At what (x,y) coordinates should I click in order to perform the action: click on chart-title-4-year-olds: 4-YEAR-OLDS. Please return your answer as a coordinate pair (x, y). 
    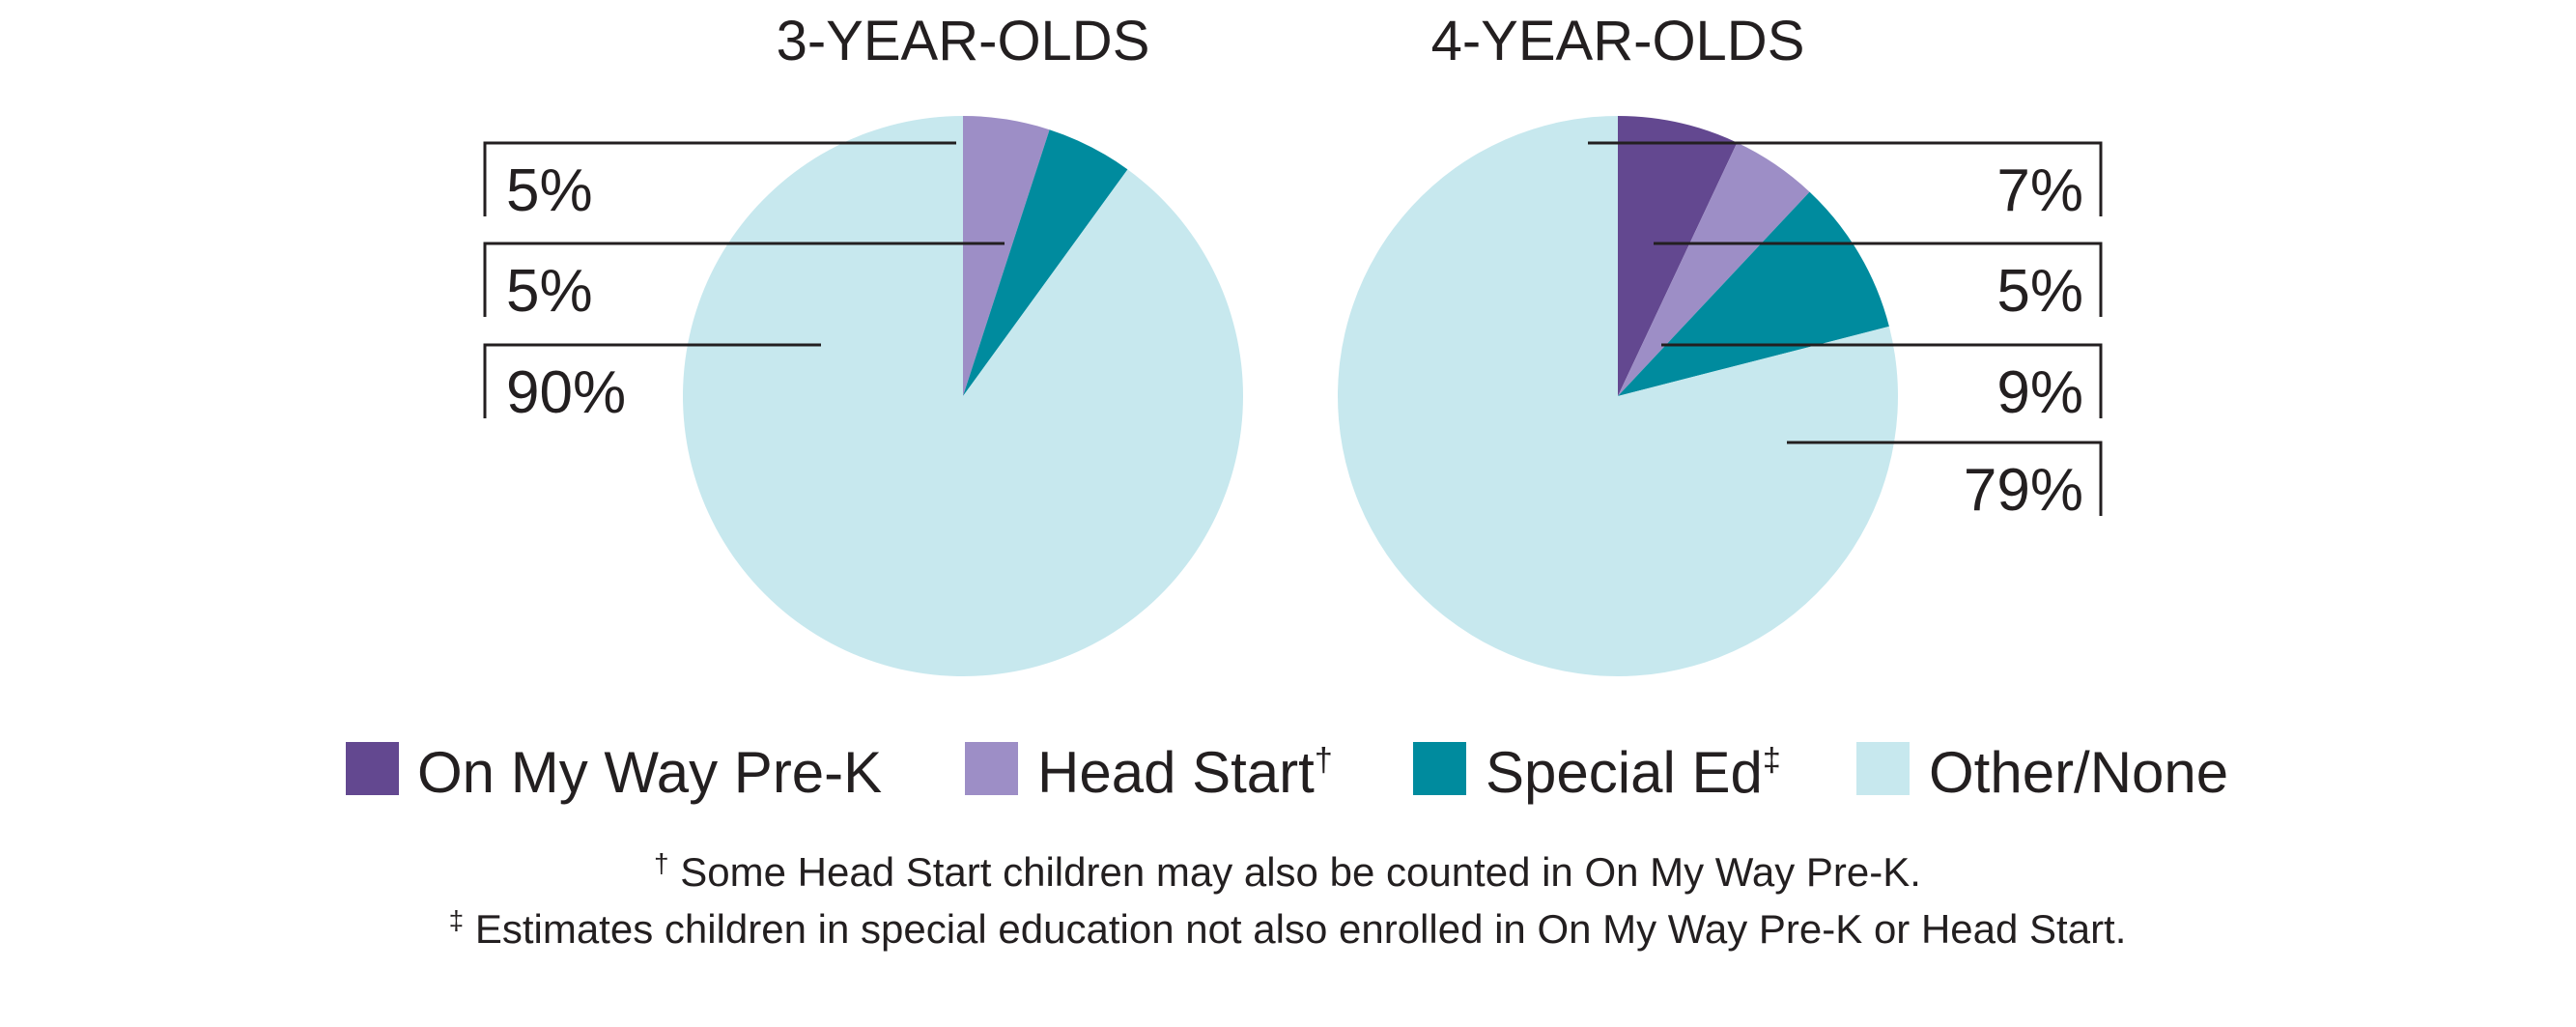
    Looking at the image, I should click on (1618, 41).